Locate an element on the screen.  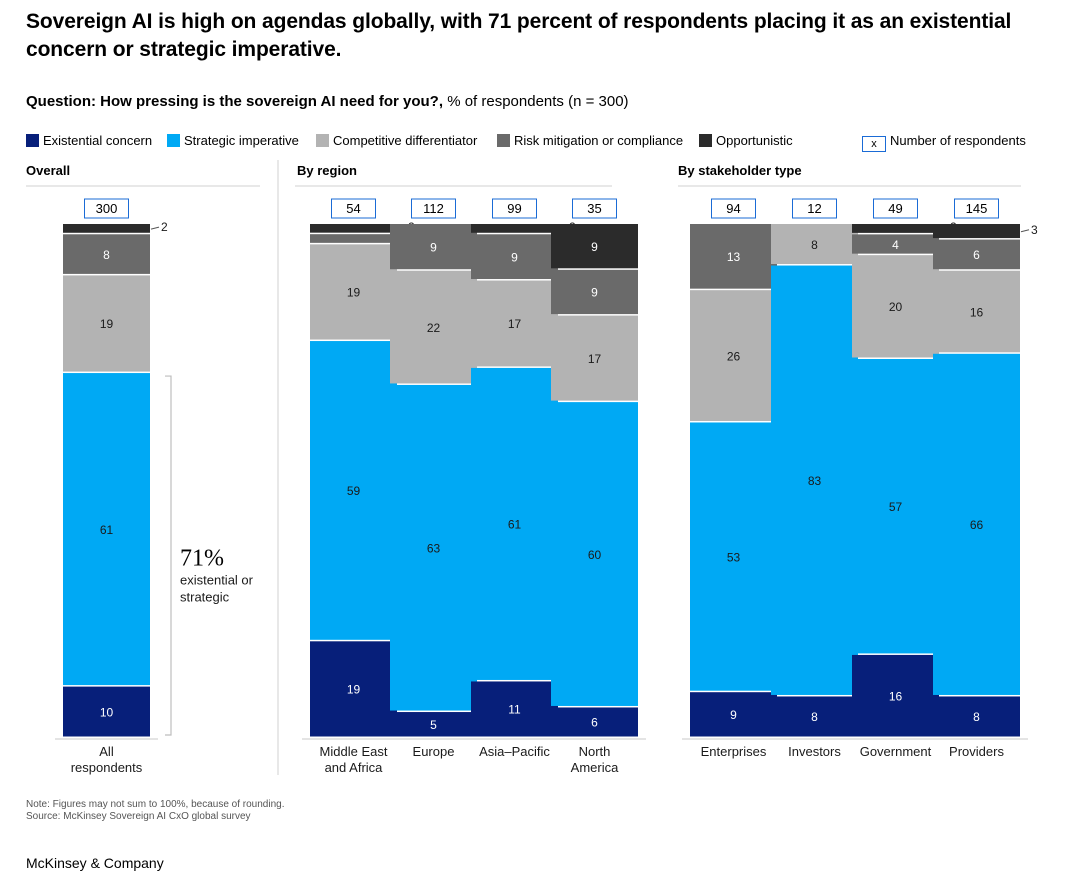
data-label-asia-pacific-competitive: 17 is located at coordinates (515, 324).